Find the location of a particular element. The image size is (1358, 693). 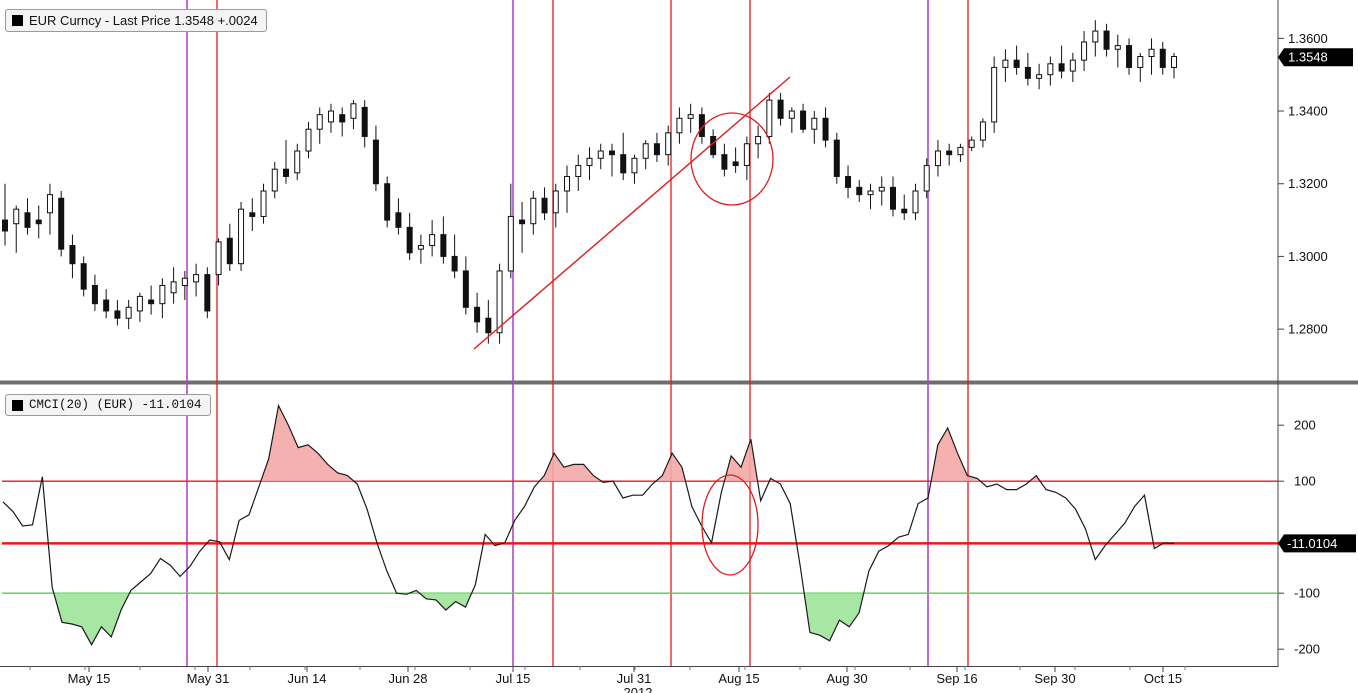

price-highlight-circle is located at coordinates (732, 159).